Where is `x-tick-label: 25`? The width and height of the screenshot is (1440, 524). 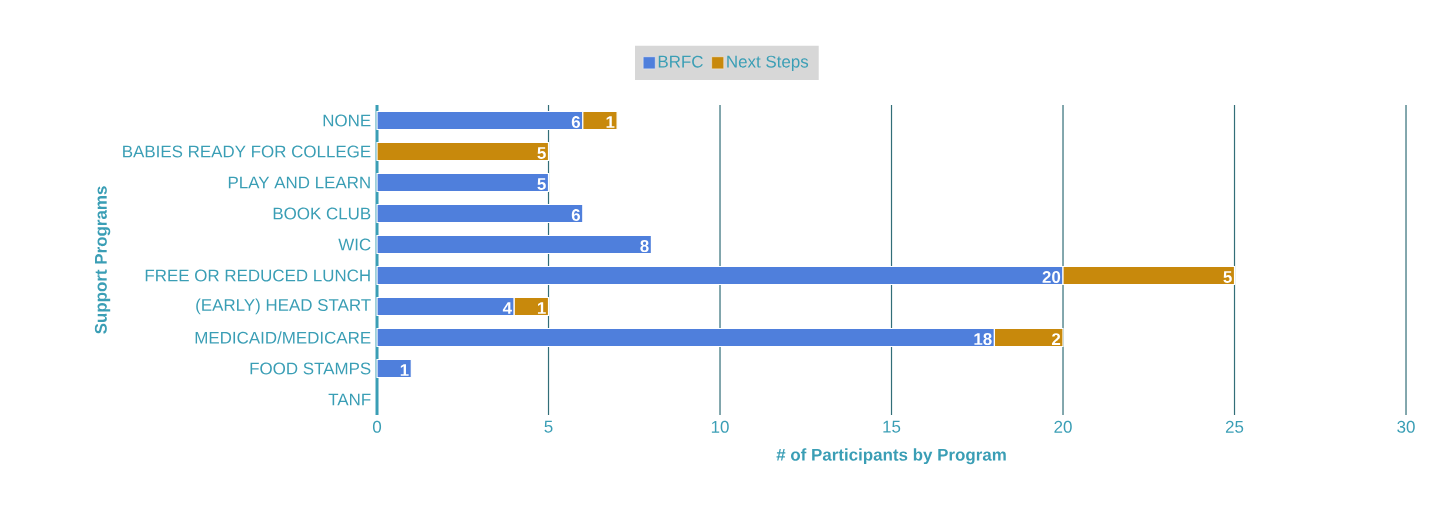
x-tick-label: 25 is located at coordinates (1234, 426).